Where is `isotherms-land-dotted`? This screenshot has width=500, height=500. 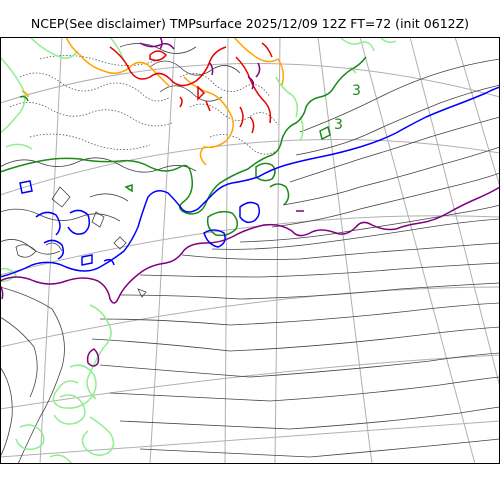 isotherms-land-dotted is located at coordinates (144, 105).